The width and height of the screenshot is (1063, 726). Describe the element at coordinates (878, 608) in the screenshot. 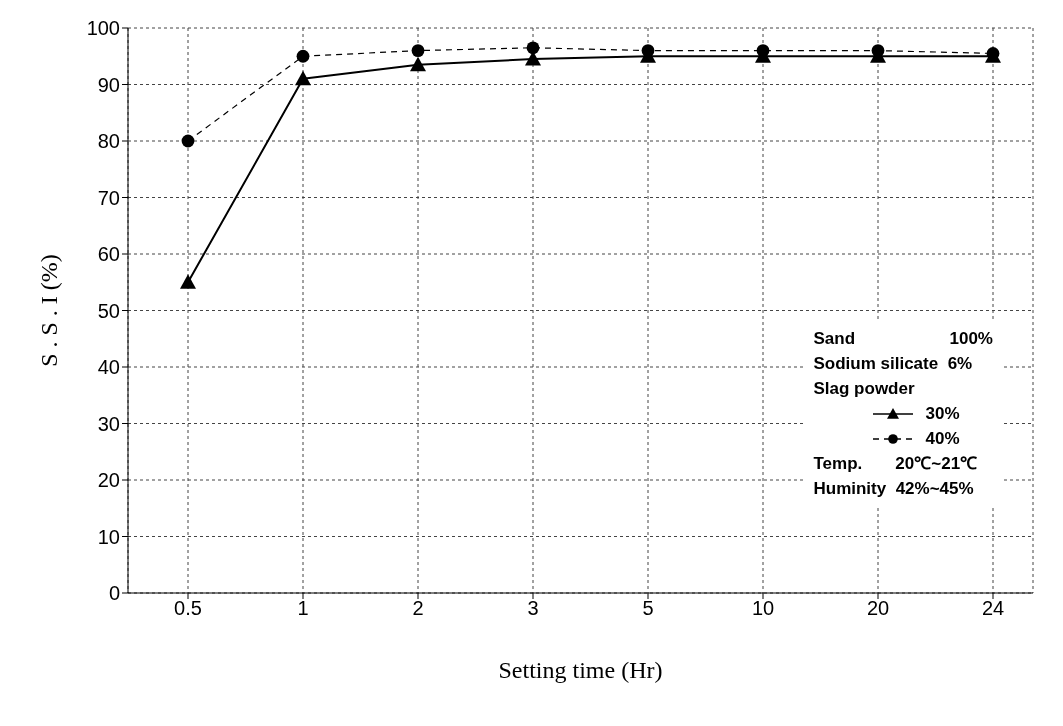

I see `x-tick-label: 20` at that location.